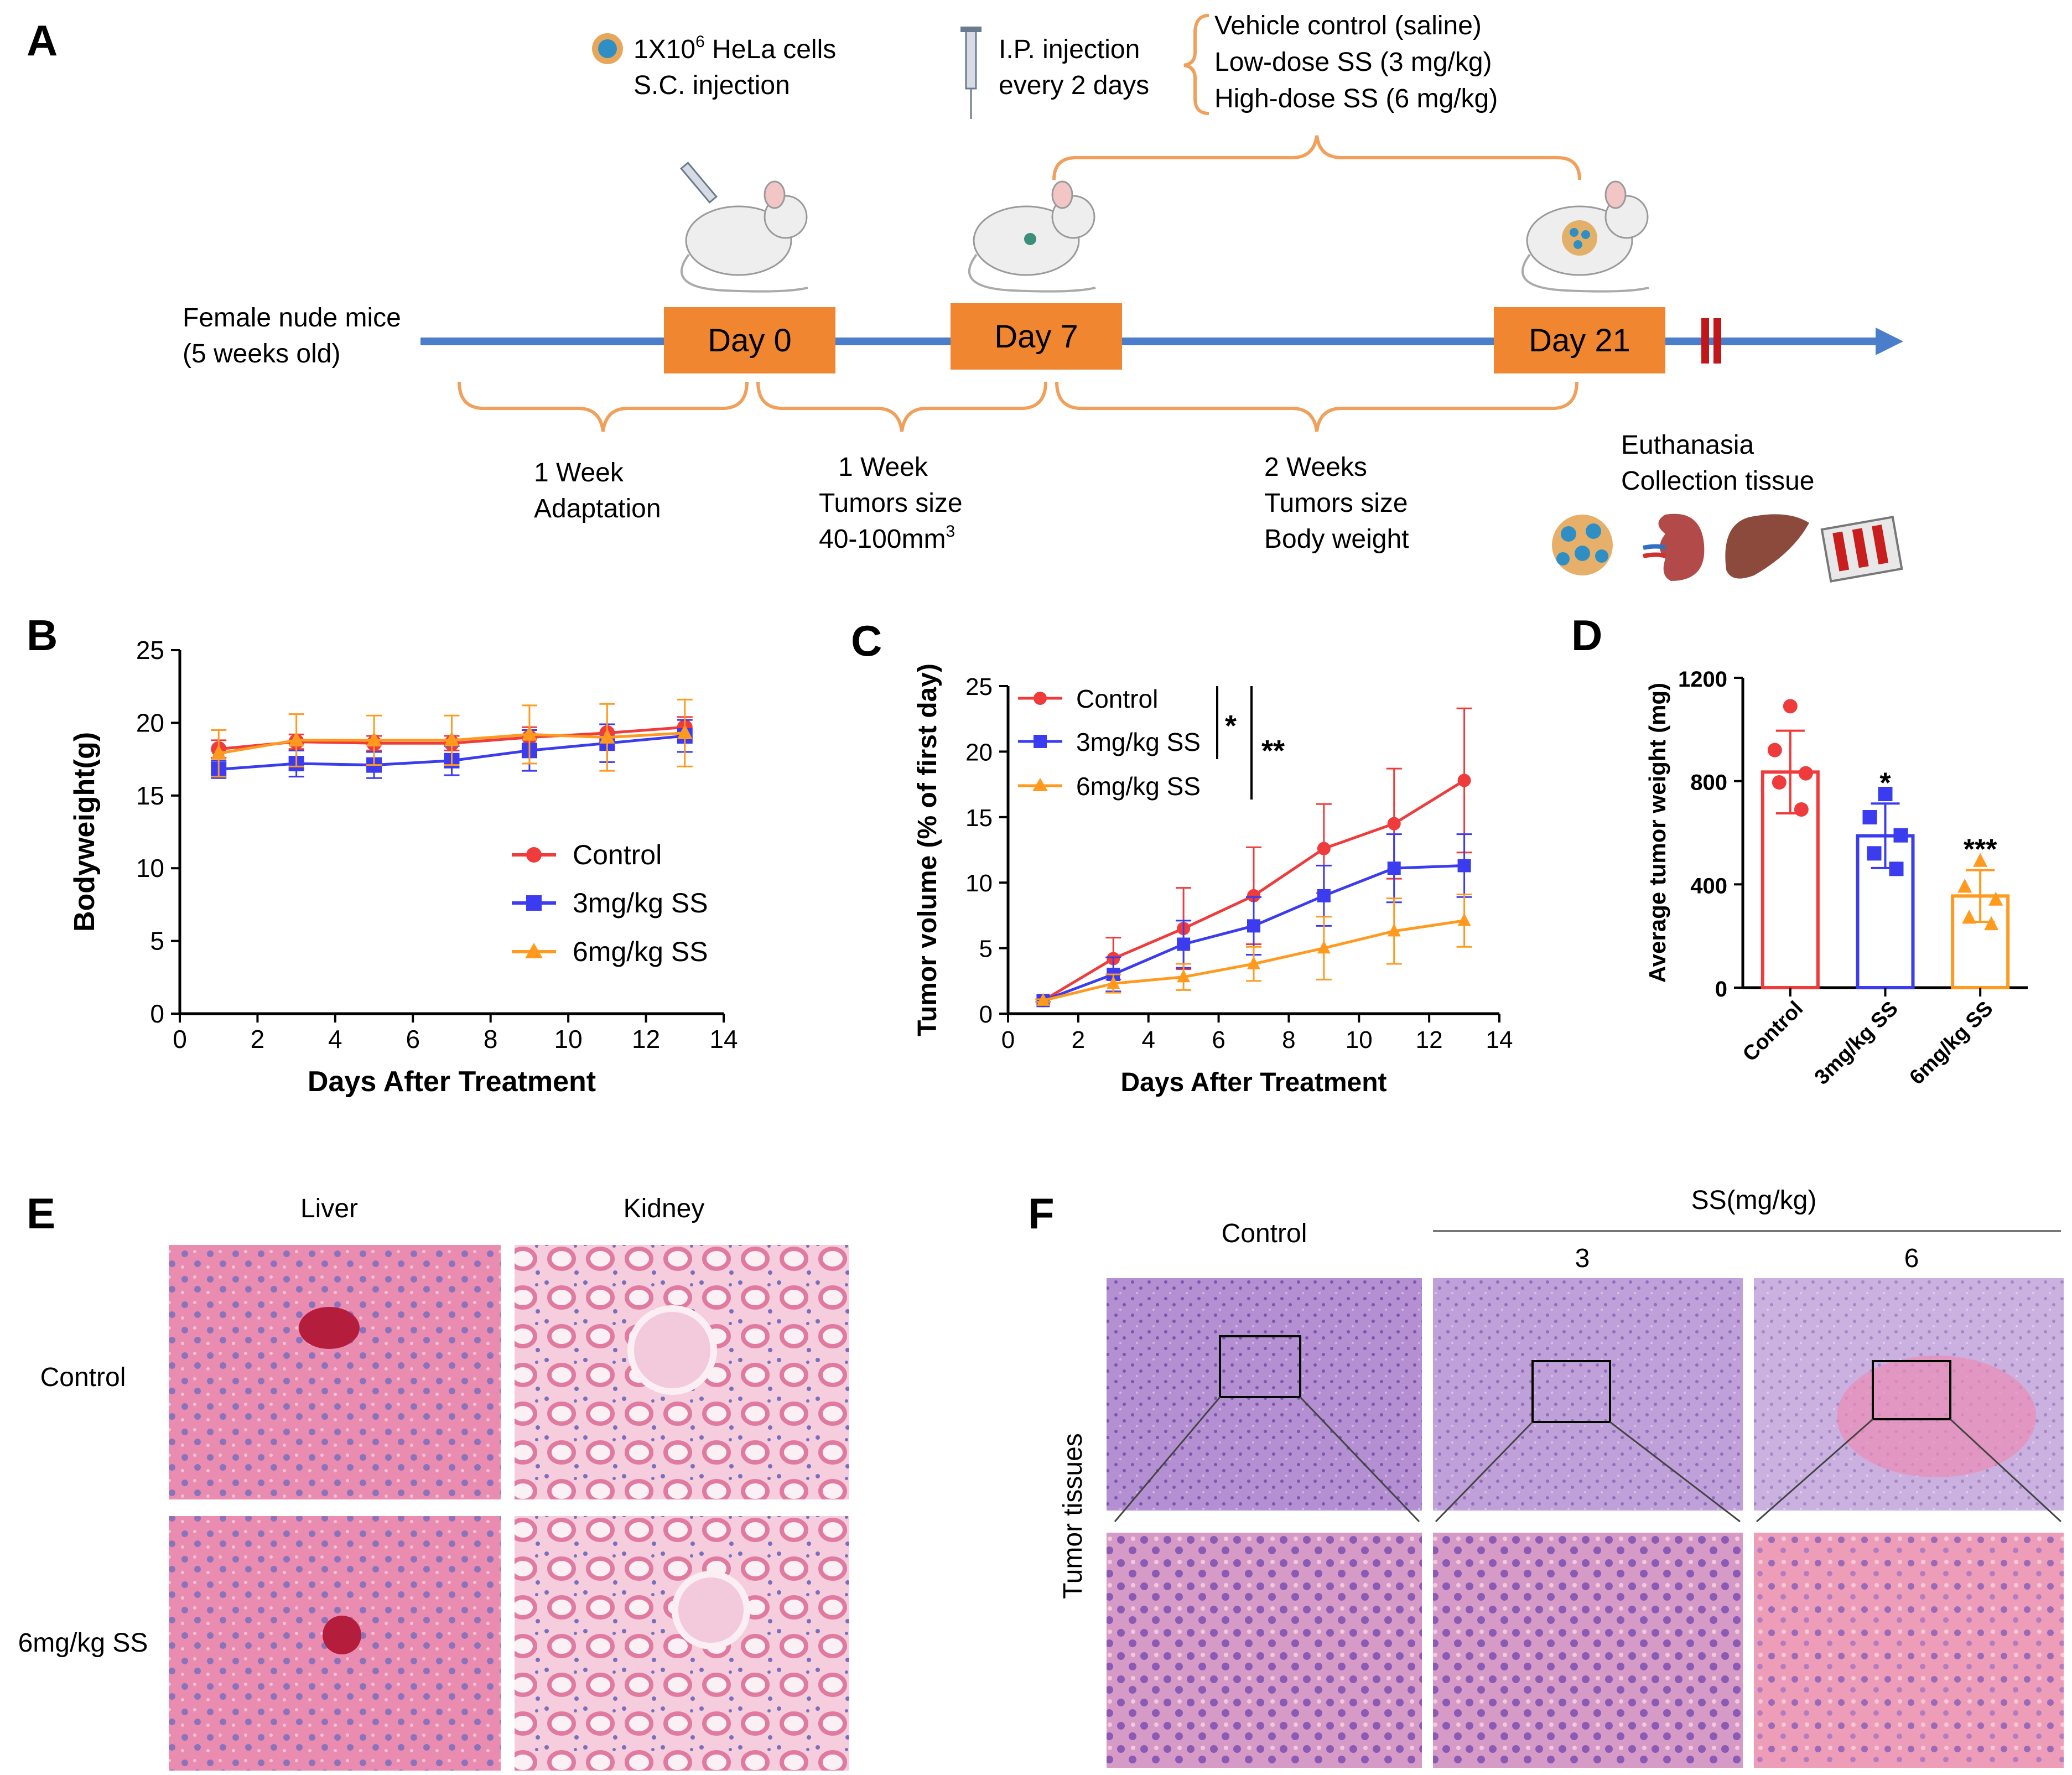  I want to click on panel-f-col-6: 6, so click(1911, 1258).